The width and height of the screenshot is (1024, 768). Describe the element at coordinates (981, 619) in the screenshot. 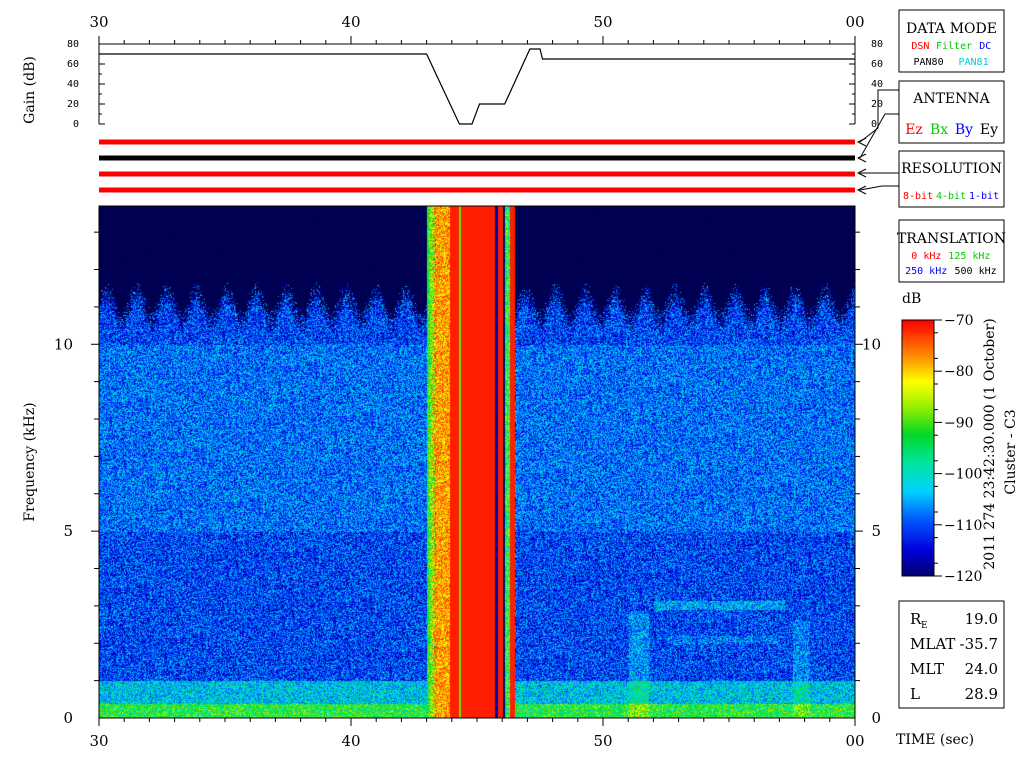

I see `orbit-param-value: 19.0` at that location.